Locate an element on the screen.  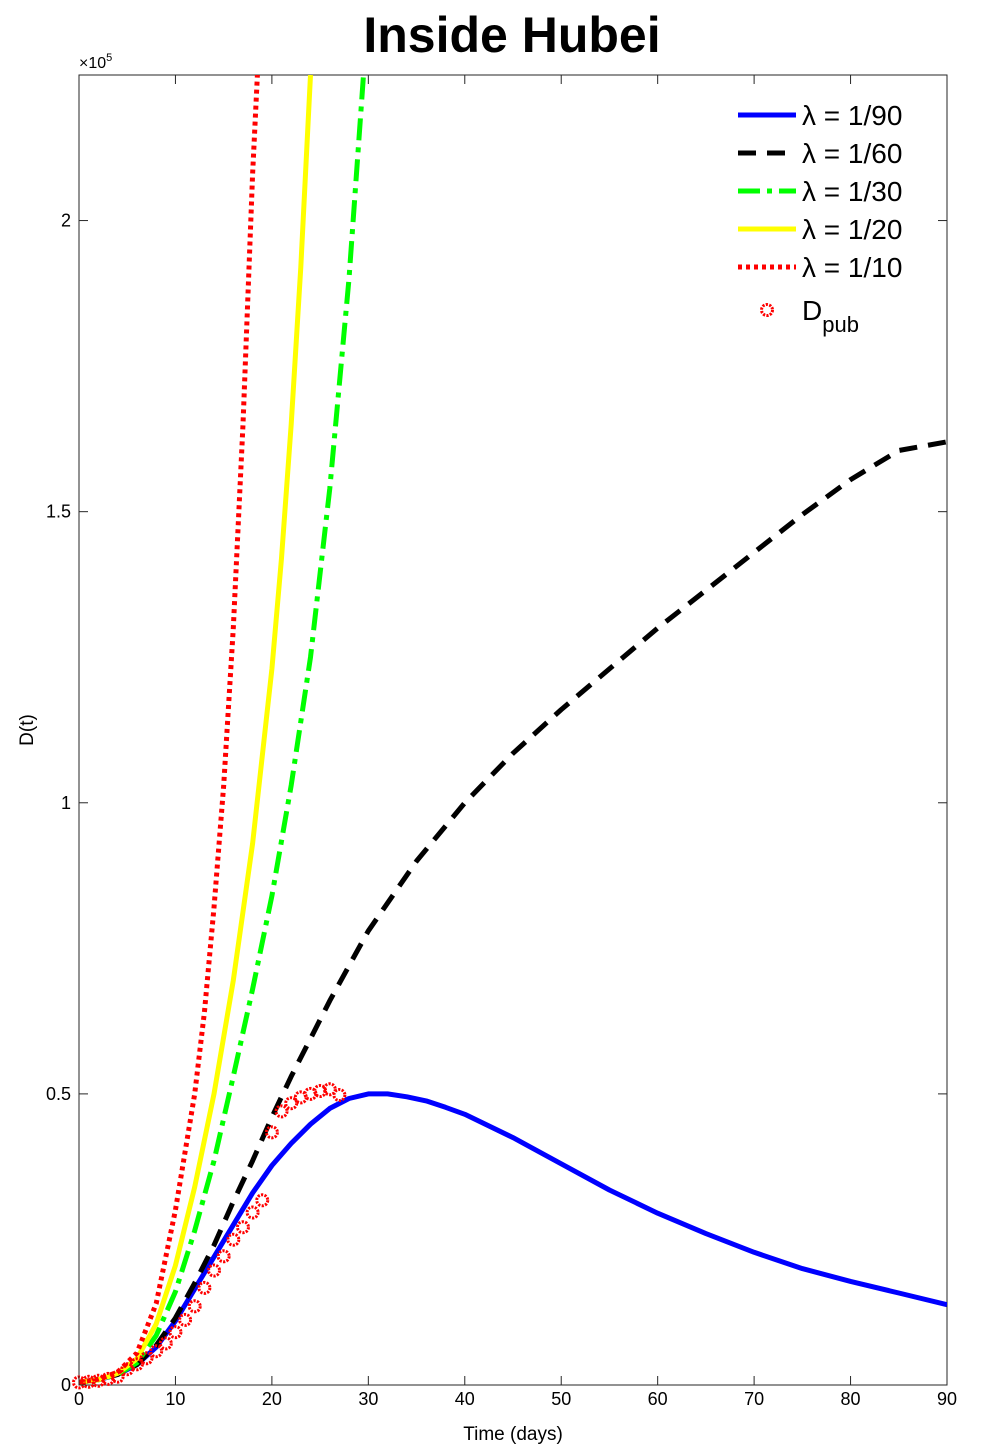
legend-label-1: λ = 1/90 is located at coordinates (852, 115).